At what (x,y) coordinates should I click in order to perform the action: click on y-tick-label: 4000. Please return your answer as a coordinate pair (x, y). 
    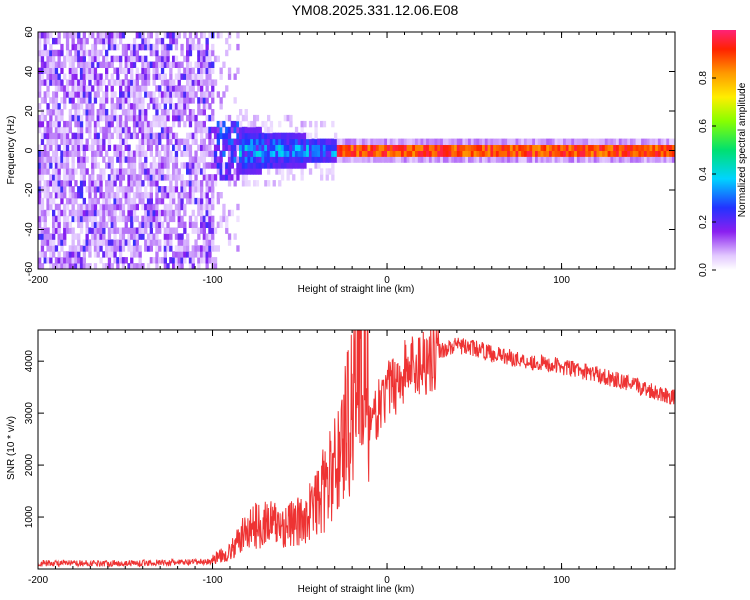
    Looking at the image, I should click on (29, 361).